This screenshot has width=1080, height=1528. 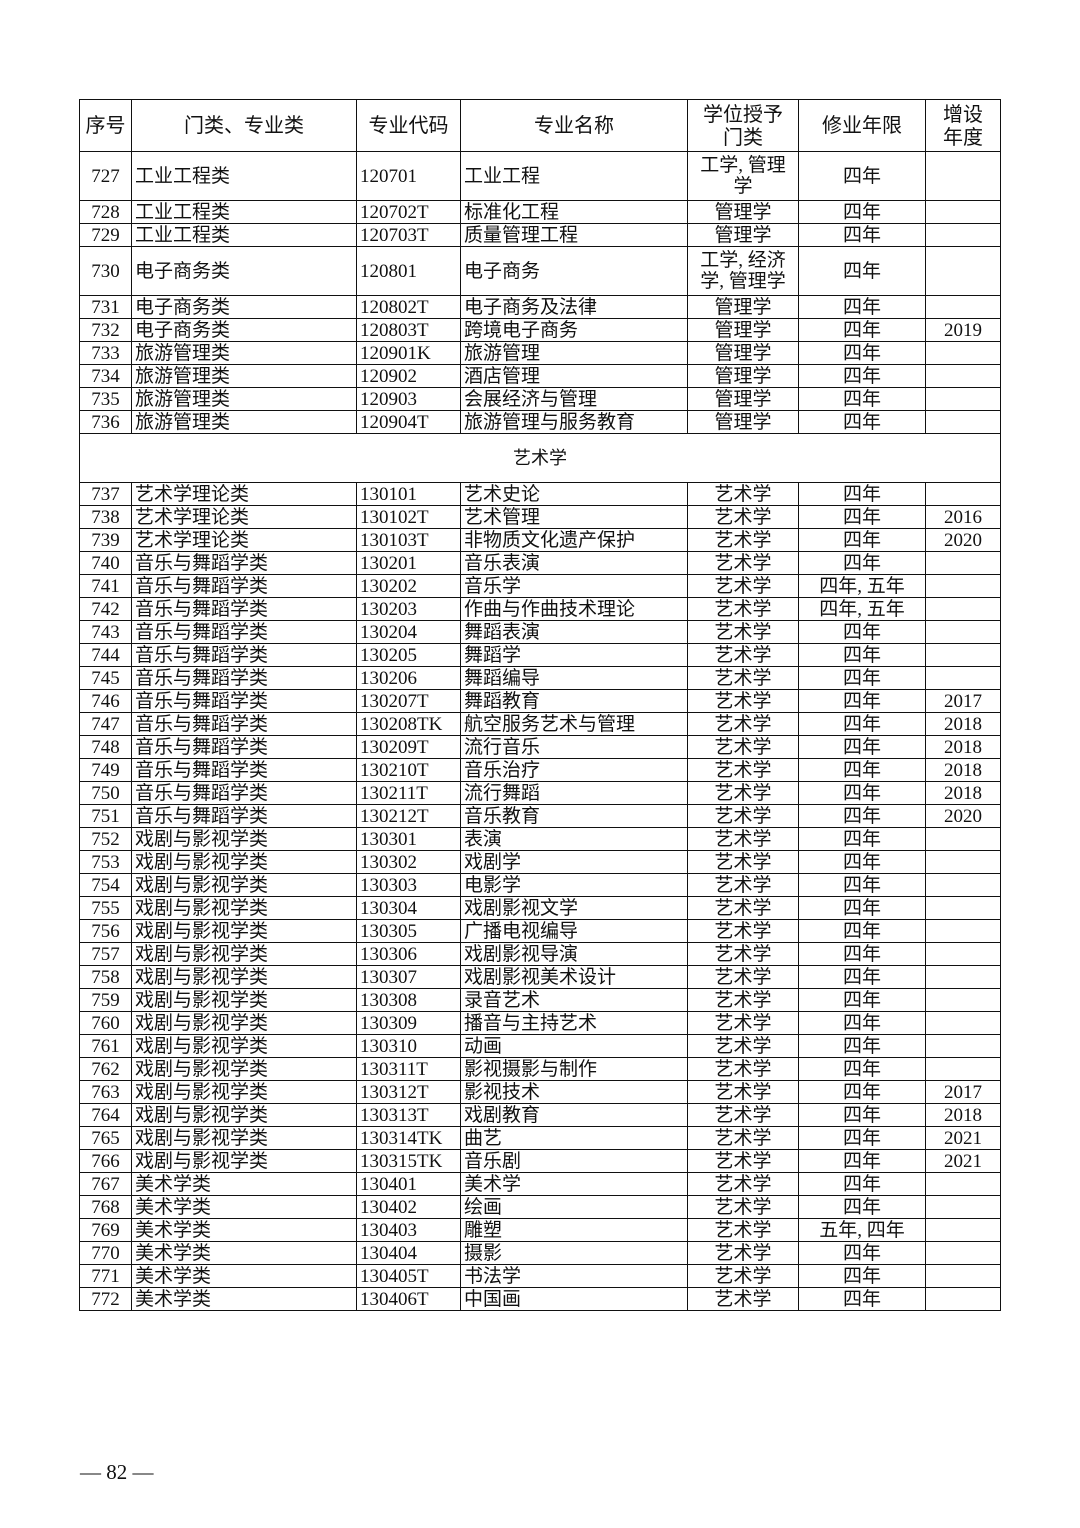 What do you see at coordinates (105, 494) in the screenshot?
I see `cell-index: 737` at bounding box center [105, 494].